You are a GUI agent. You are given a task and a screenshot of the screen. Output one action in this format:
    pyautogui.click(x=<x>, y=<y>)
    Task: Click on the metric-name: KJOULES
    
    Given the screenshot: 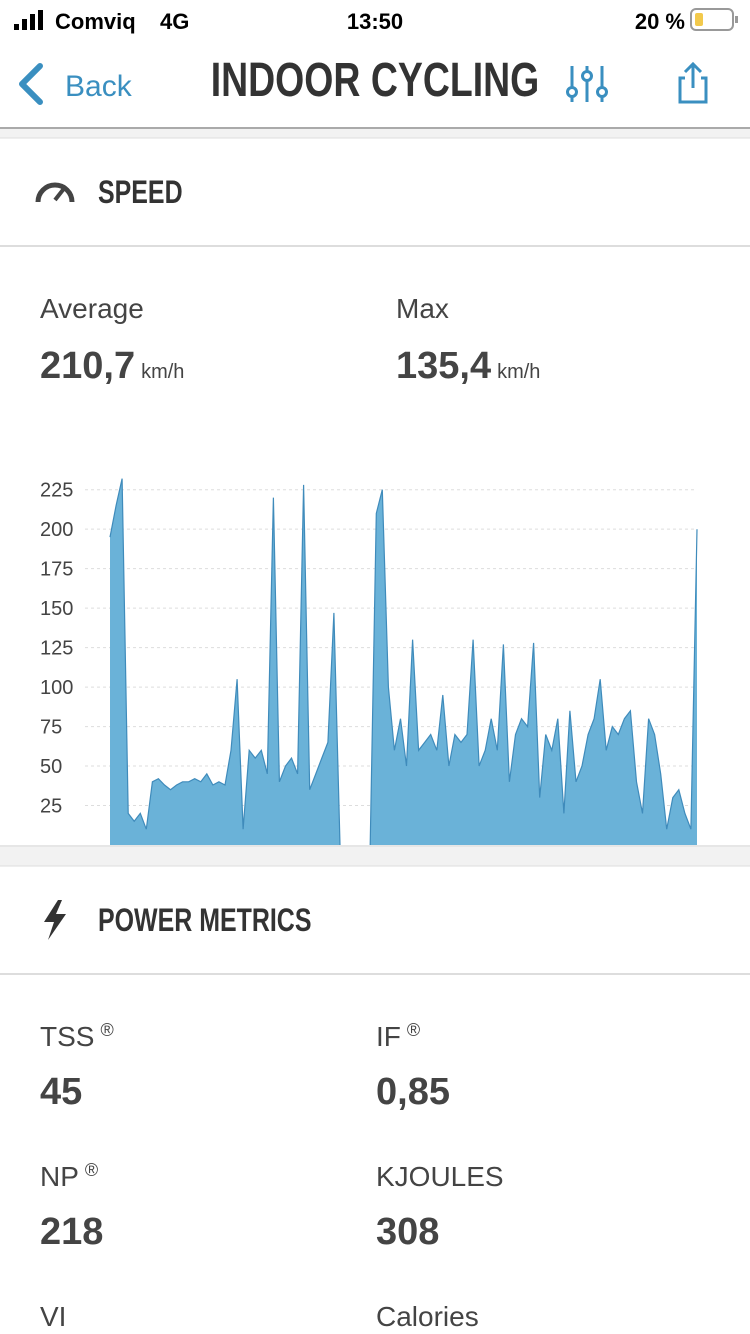 What is the action you would take?
    pyautogui.click(x=440, y=1176)
    